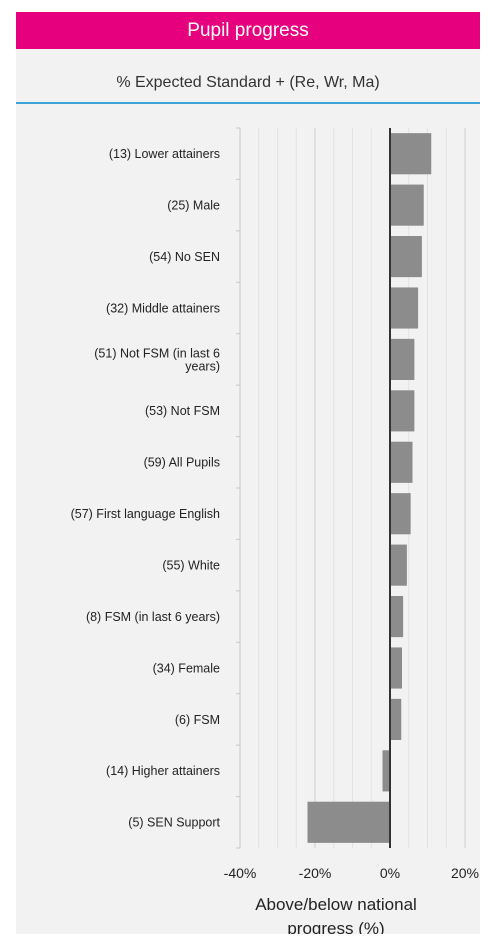 The image size is (496, 949). I want to click on category-label: (57) First language English, so click(145, 514).